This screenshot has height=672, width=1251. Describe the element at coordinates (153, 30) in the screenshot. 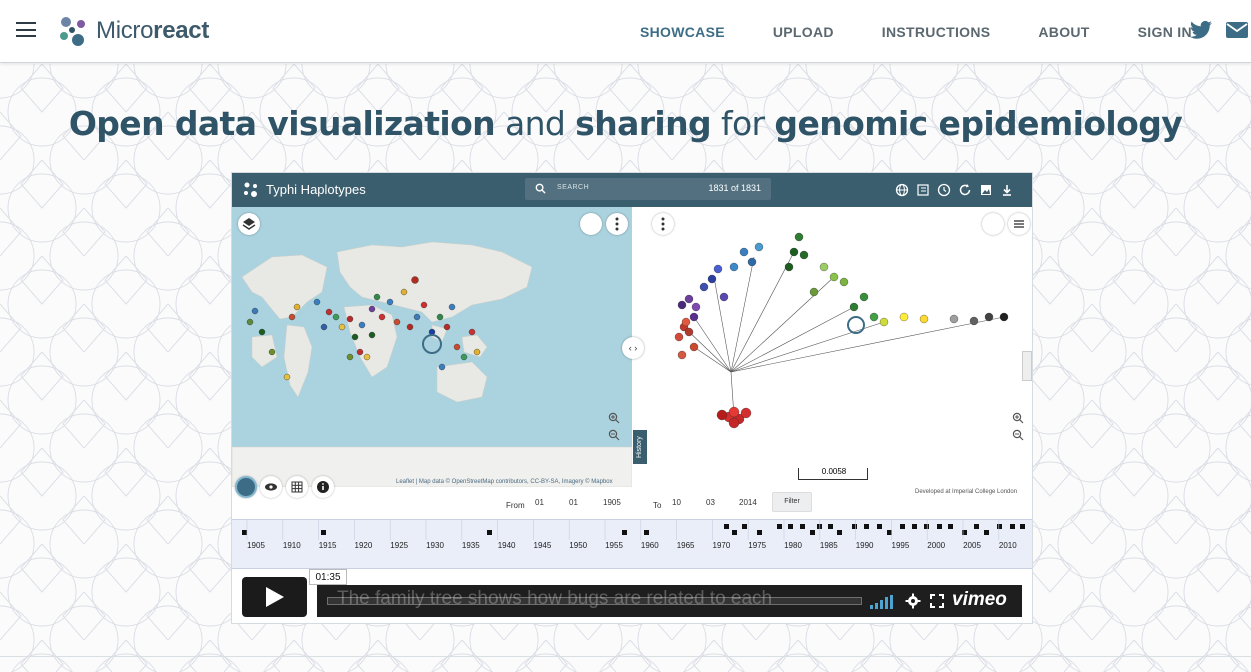

I see `logo-text: Microreact` at that location.